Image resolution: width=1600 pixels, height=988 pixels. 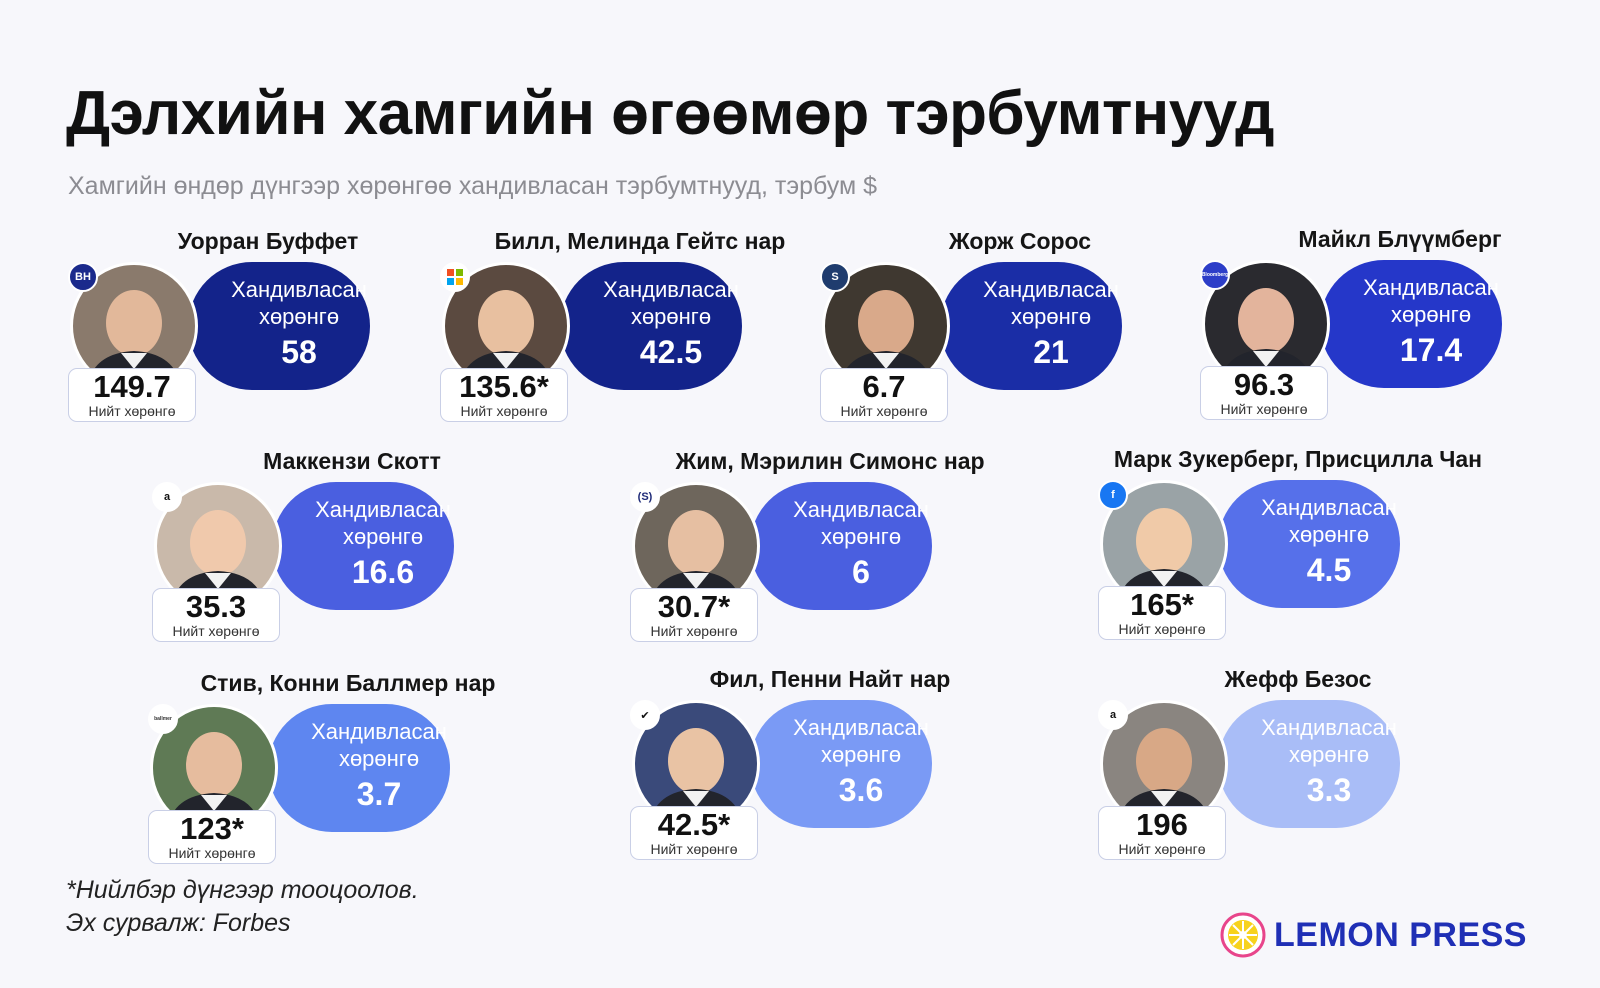 What do you see at coordinates (884, 386) in the screenshot?
I see `net-worth-value: 6.7` at bounding box center [884, 386].